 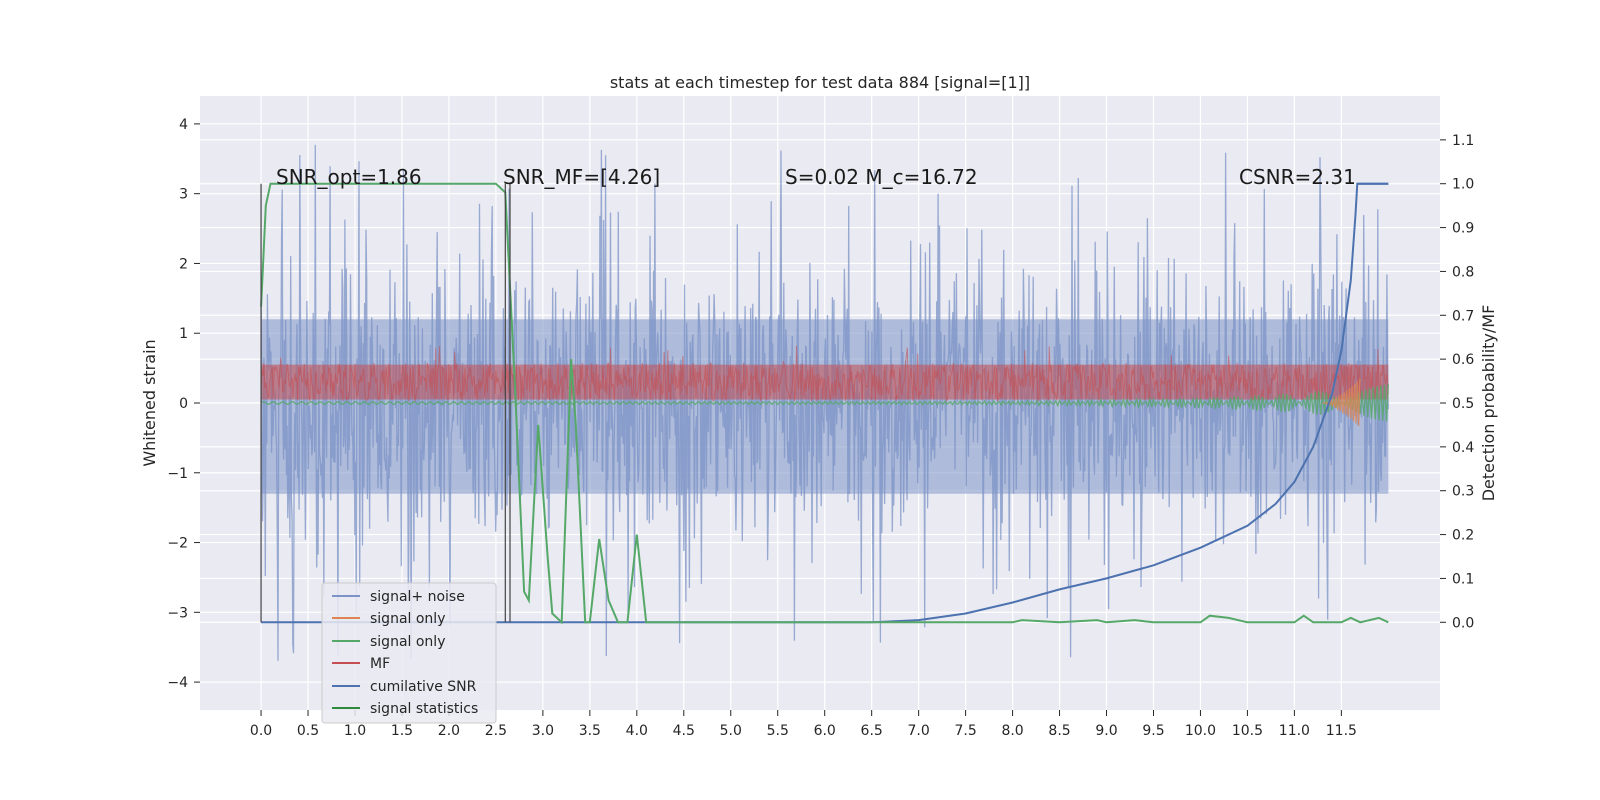 I want to click on y-right-tick-label: 0.4, so click(x=1463, y=448).